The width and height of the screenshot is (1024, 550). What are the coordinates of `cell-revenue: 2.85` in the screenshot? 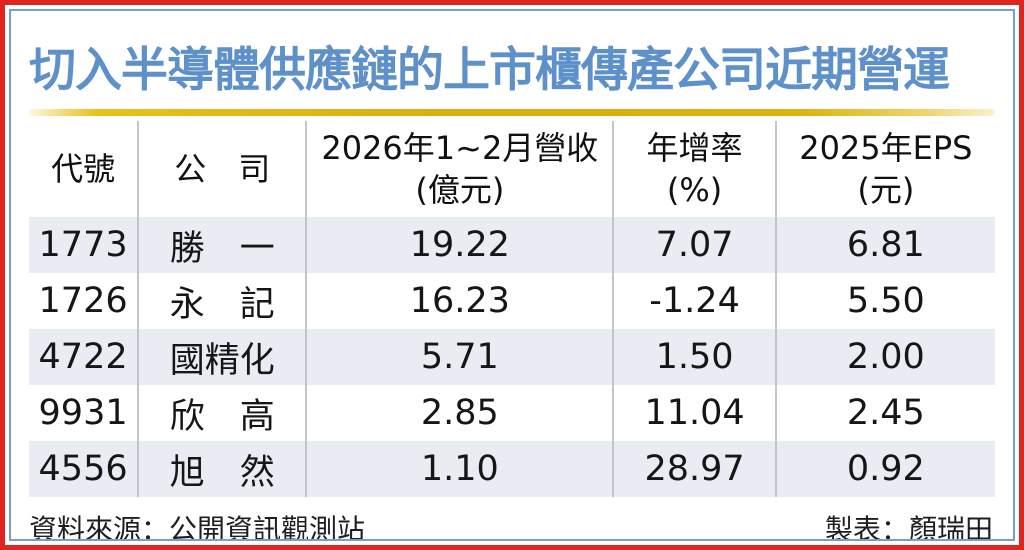 It's located at (460, 413).